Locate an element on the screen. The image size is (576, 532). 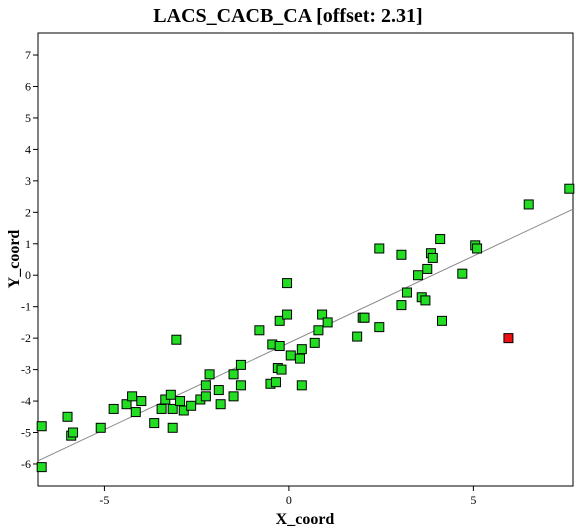
y-tick-label: 5 is located at coordinates (28, 118).